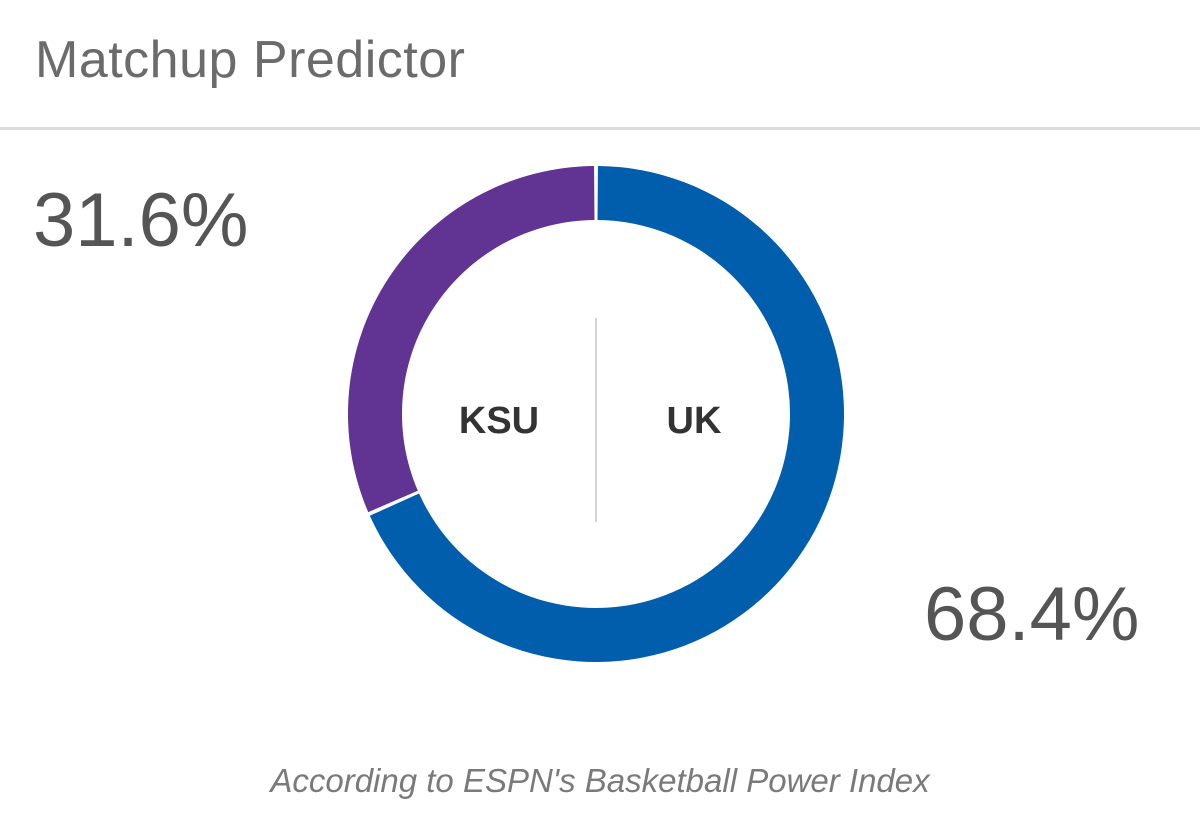 The height and width of the screenshot is (813, 1200). Describe the element at coordinates (694, 421) in the screenshot. I see `uk-team-label: UK` at that location.